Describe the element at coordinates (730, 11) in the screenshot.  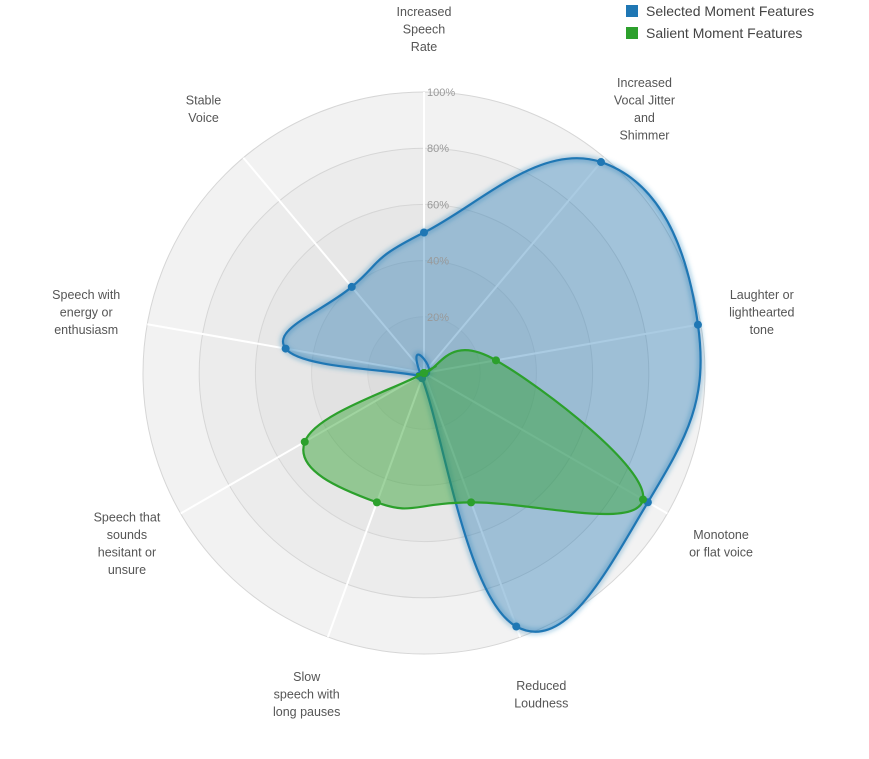
I see `legend-label-selected: Selected Moment Features` at that location.